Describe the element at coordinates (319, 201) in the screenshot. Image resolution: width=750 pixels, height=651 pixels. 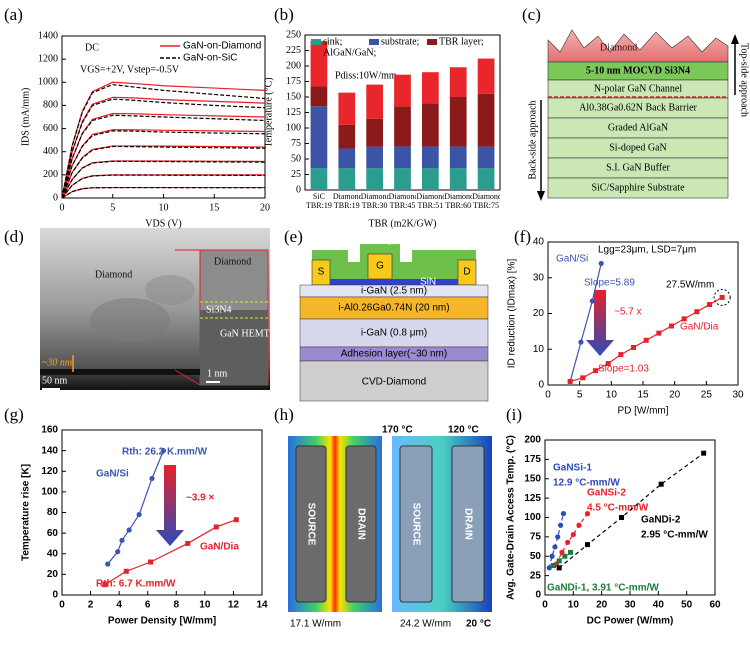
I see `x-tick-label-box: SiC TBR:19` at that location.